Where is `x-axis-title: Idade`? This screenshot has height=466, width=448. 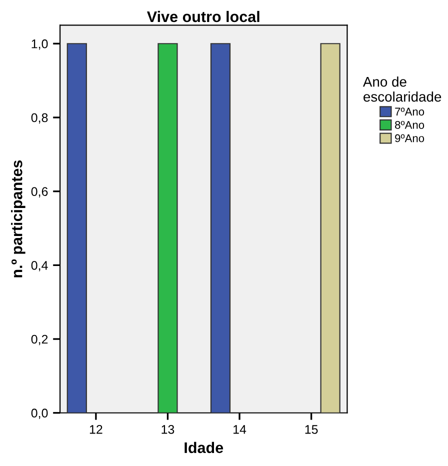 x-axis-title: Idade is located at coordinates (204, 448).